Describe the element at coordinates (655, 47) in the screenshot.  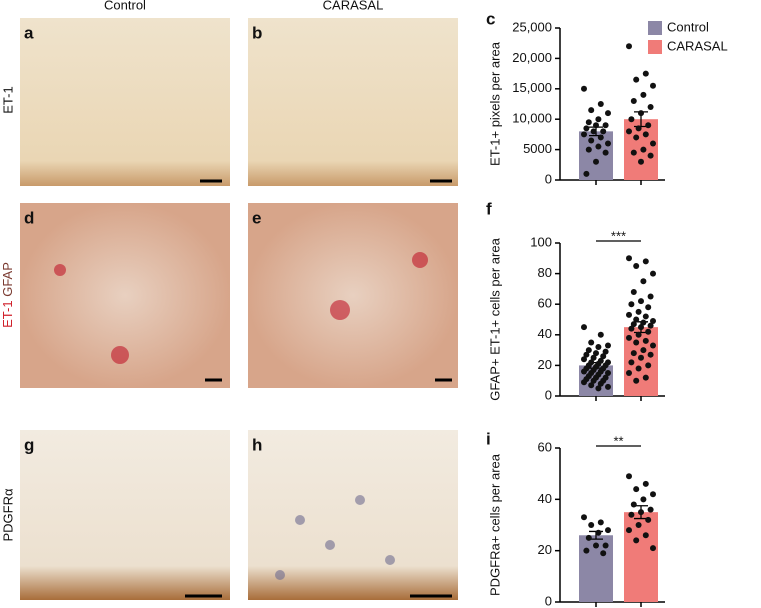
I see `legend-swatch` at that location.